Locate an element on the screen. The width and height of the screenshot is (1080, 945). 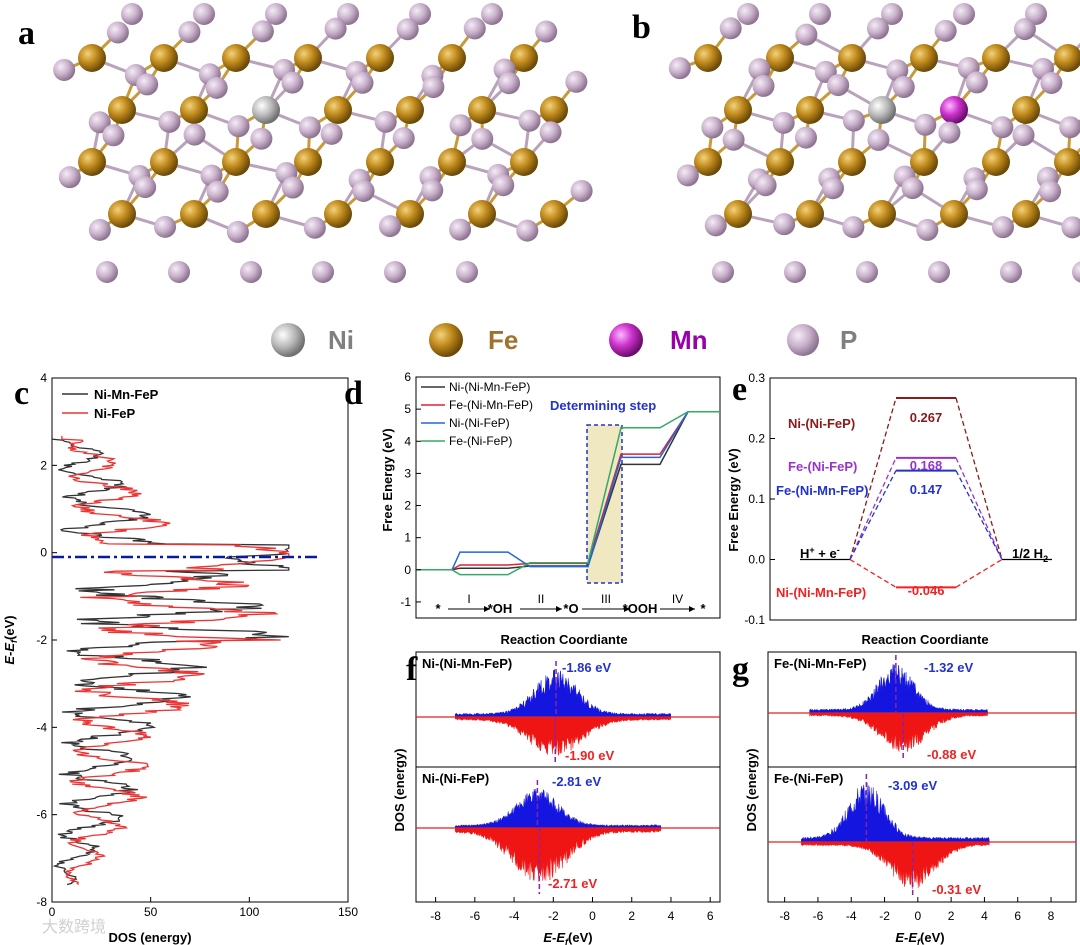
chart-f-sub1-name: Ni-(Ni-Mn-FeP) is located at coordinates (467, 663).